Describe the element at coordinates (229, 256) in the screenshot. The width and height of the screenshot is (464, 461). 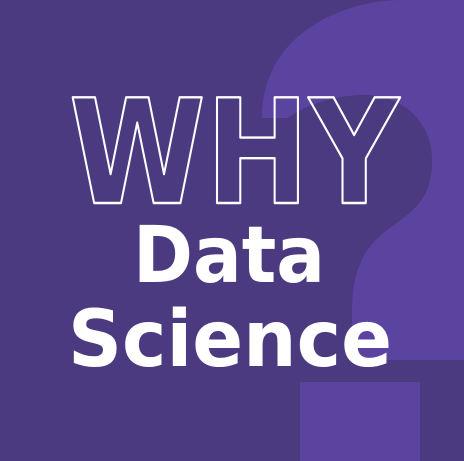
I see `headline-data: Data` at that location.